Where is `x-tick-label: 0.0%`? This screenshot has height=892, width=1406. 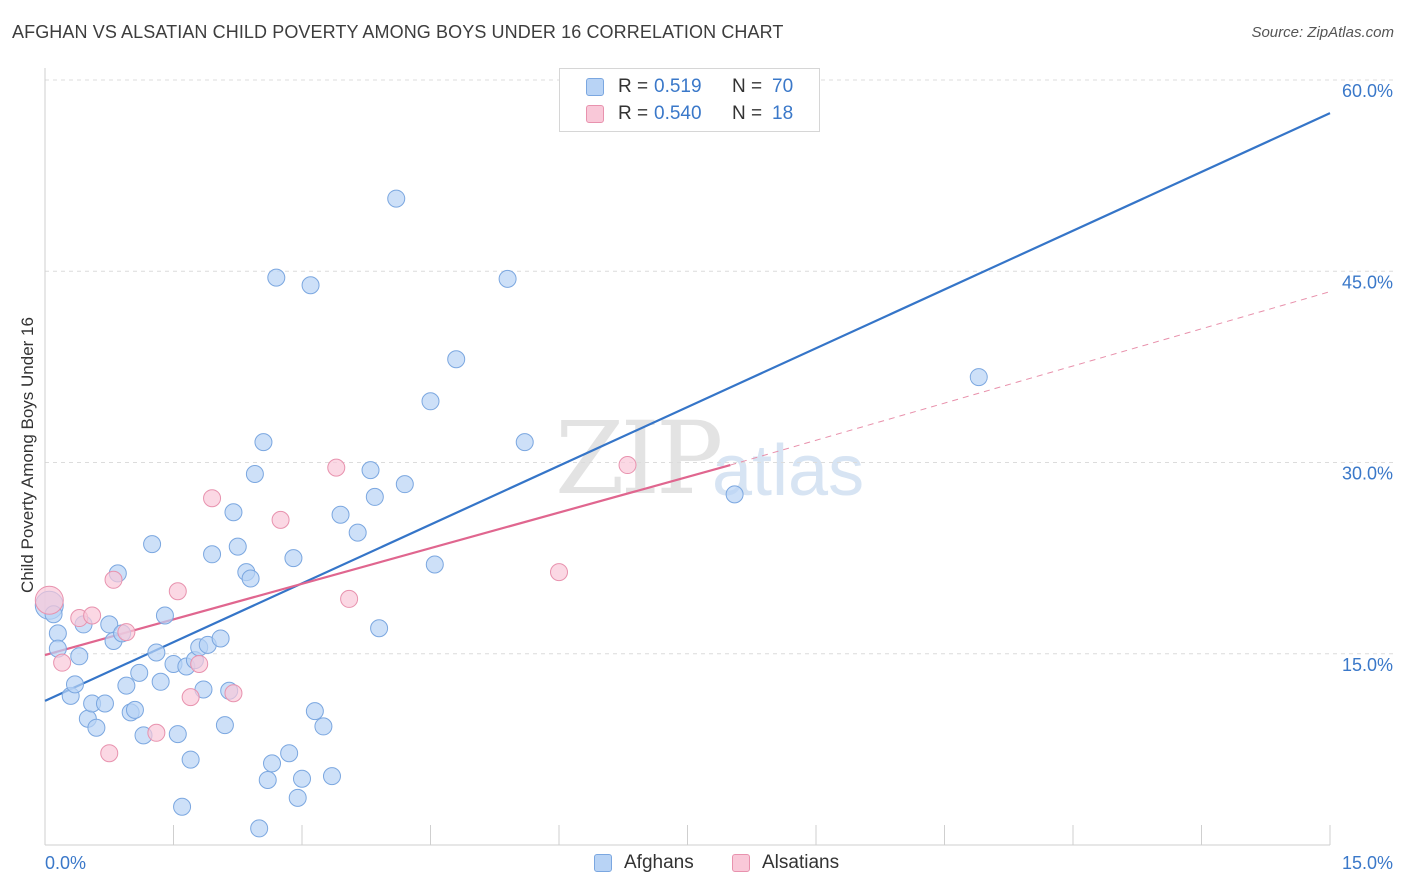
x-tick-label: 0.0% is located at coordinates (65, 863).